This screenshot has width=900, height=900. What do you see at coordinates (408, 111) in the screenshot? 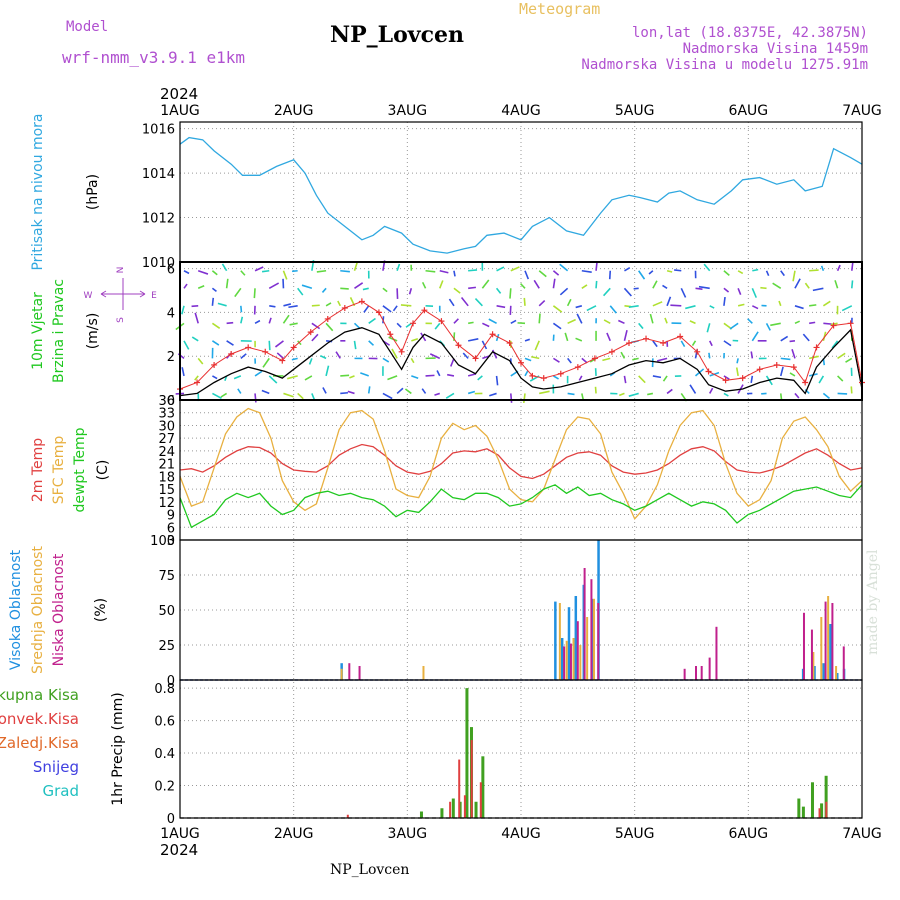
I see `x-tick-label-top: 3AUG` at bounding box center [408, 111].